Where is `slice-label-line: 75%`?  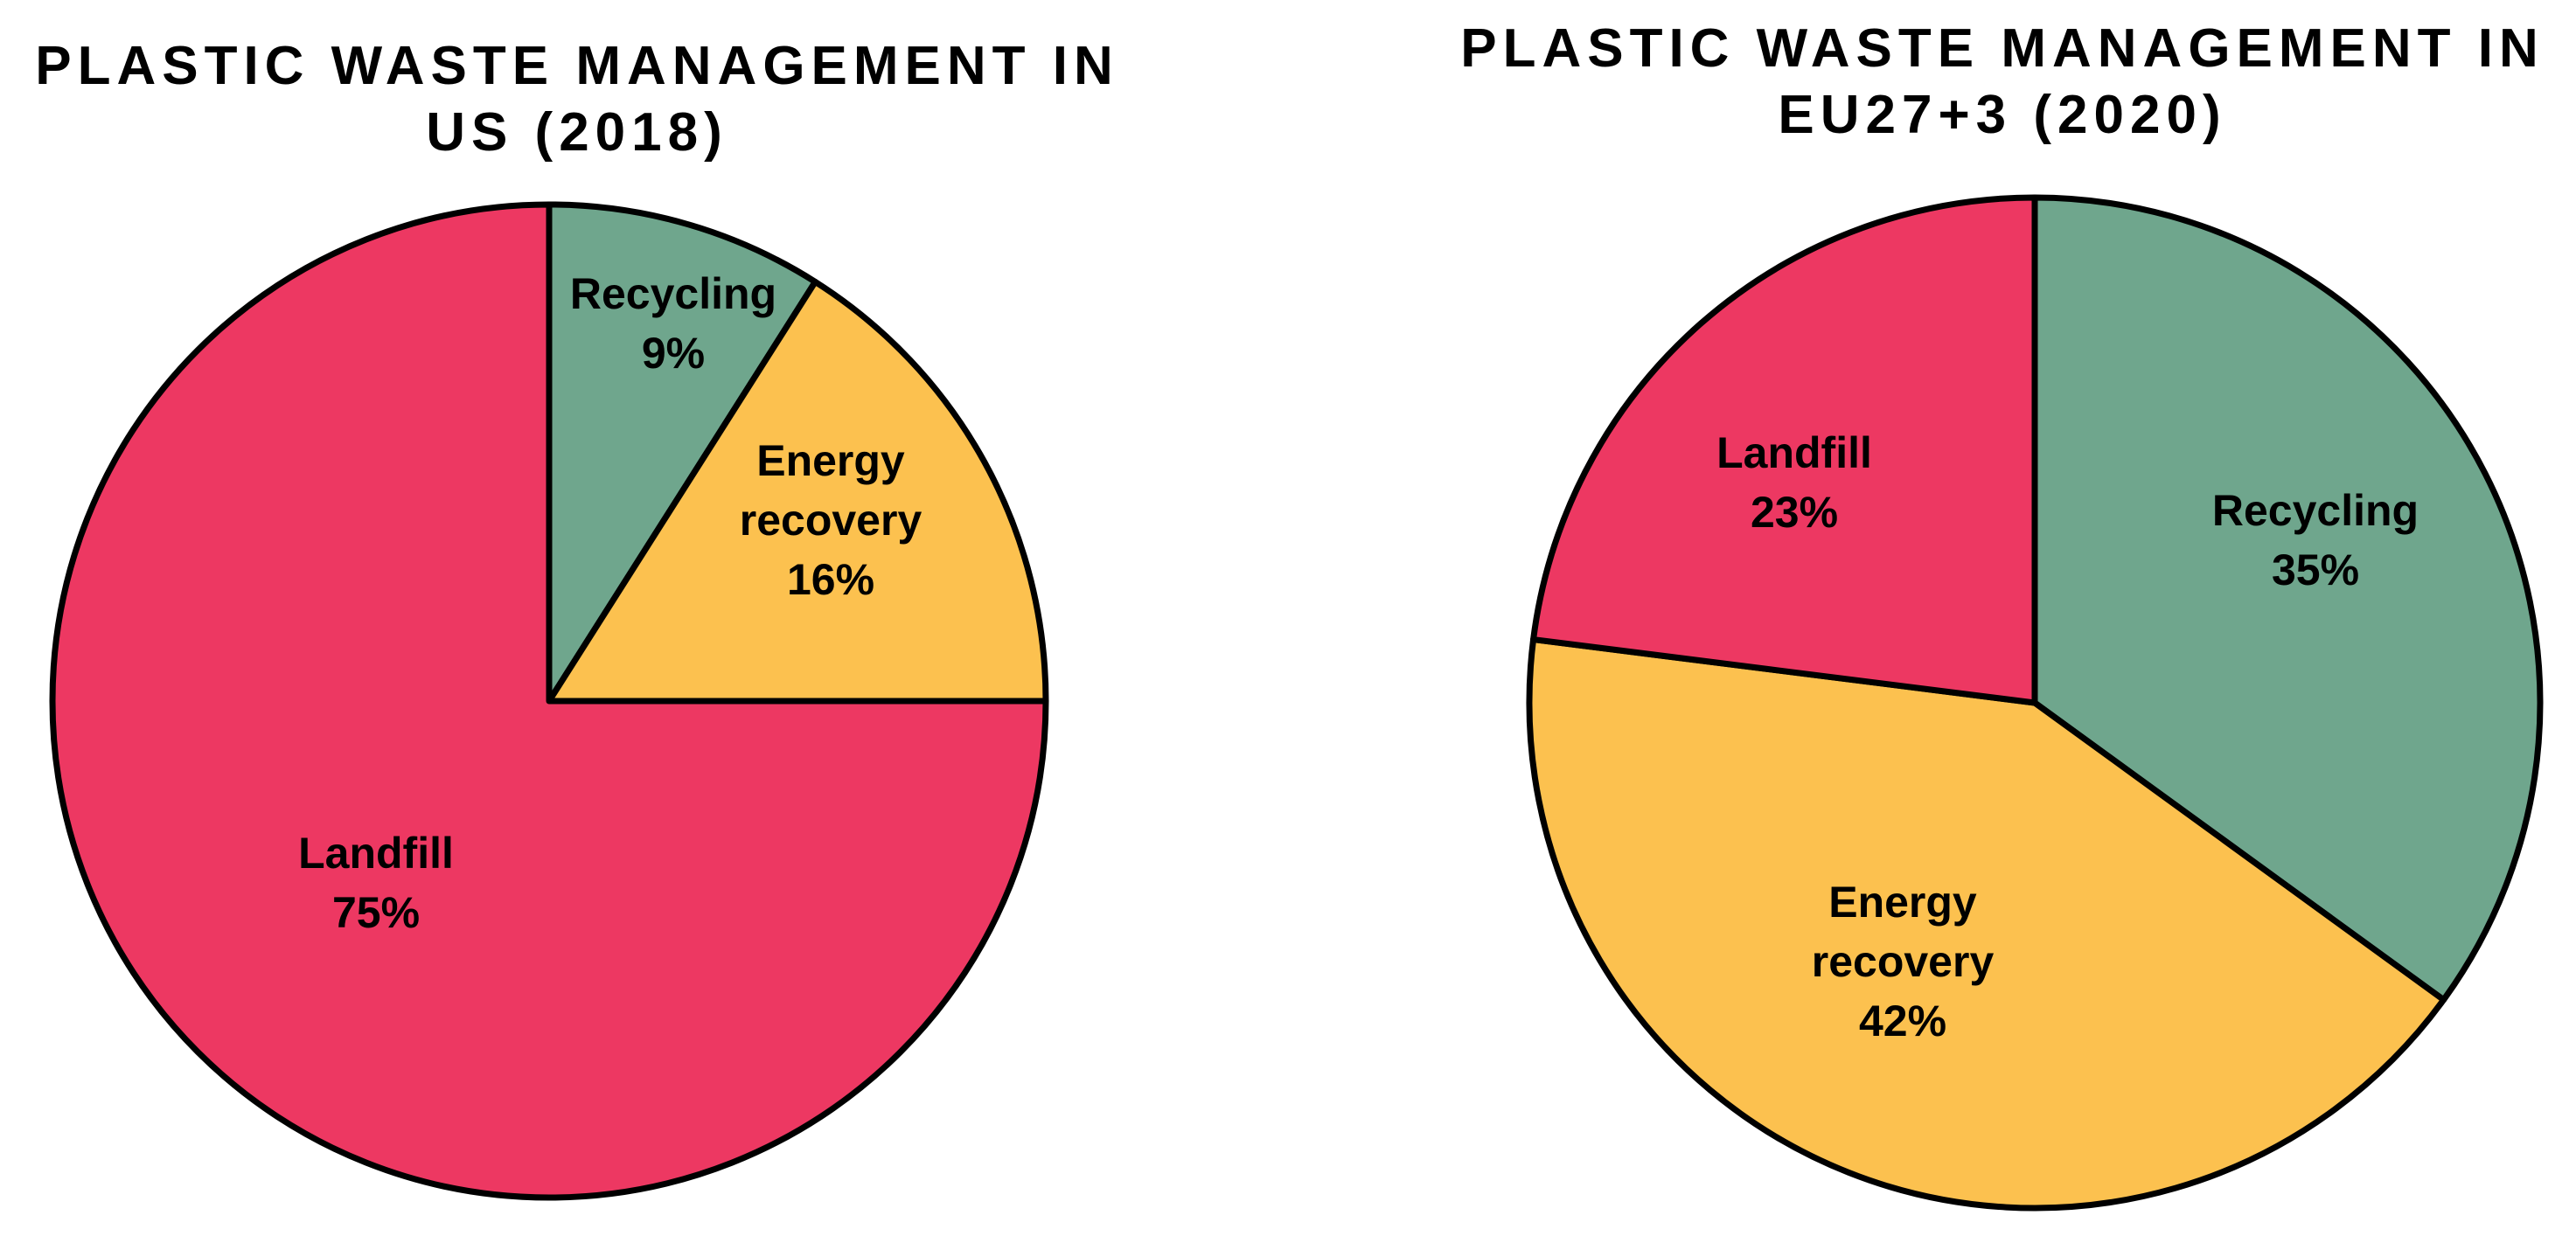 slice-label-line: 75% is located at coordinates (376, 912).